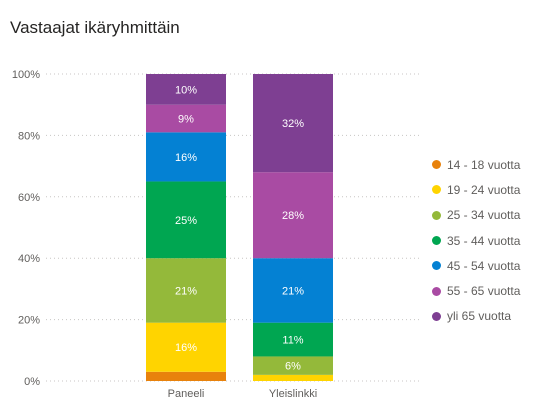 The width and height of the screenshot is (550, 416). I want to click on x-tick-label: Yleislinkki, so click(293, 394).